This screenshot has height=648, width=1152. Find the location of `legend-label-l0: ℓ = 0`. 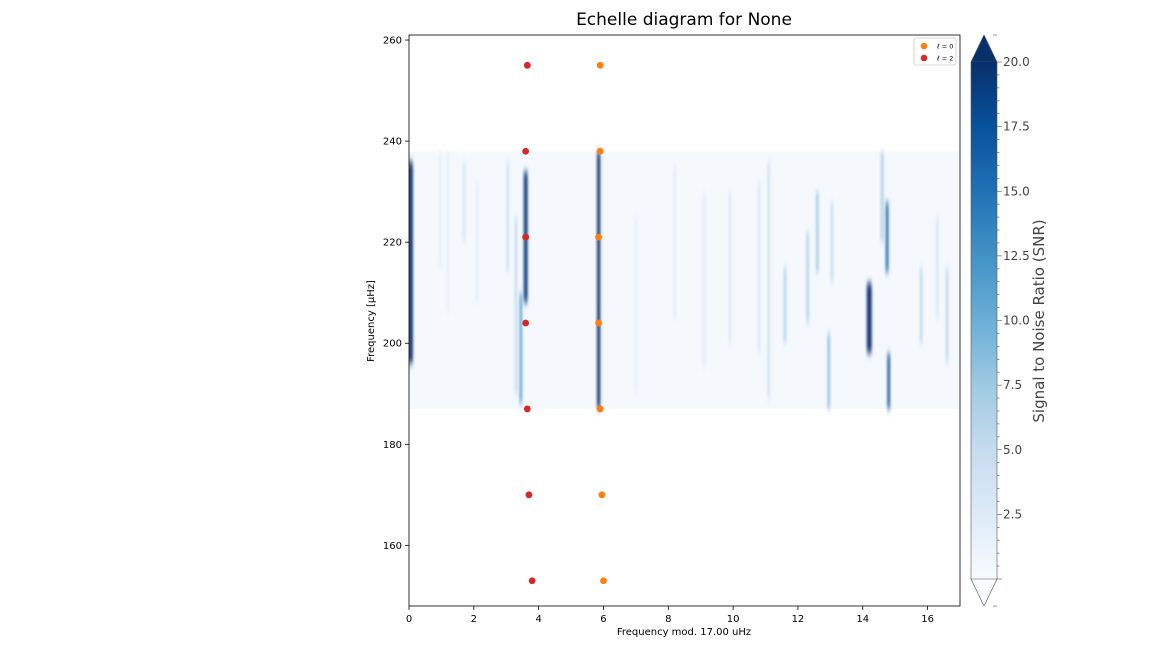

legend-label-l0: ℓ = 0 is located at coordinates (945, 47).